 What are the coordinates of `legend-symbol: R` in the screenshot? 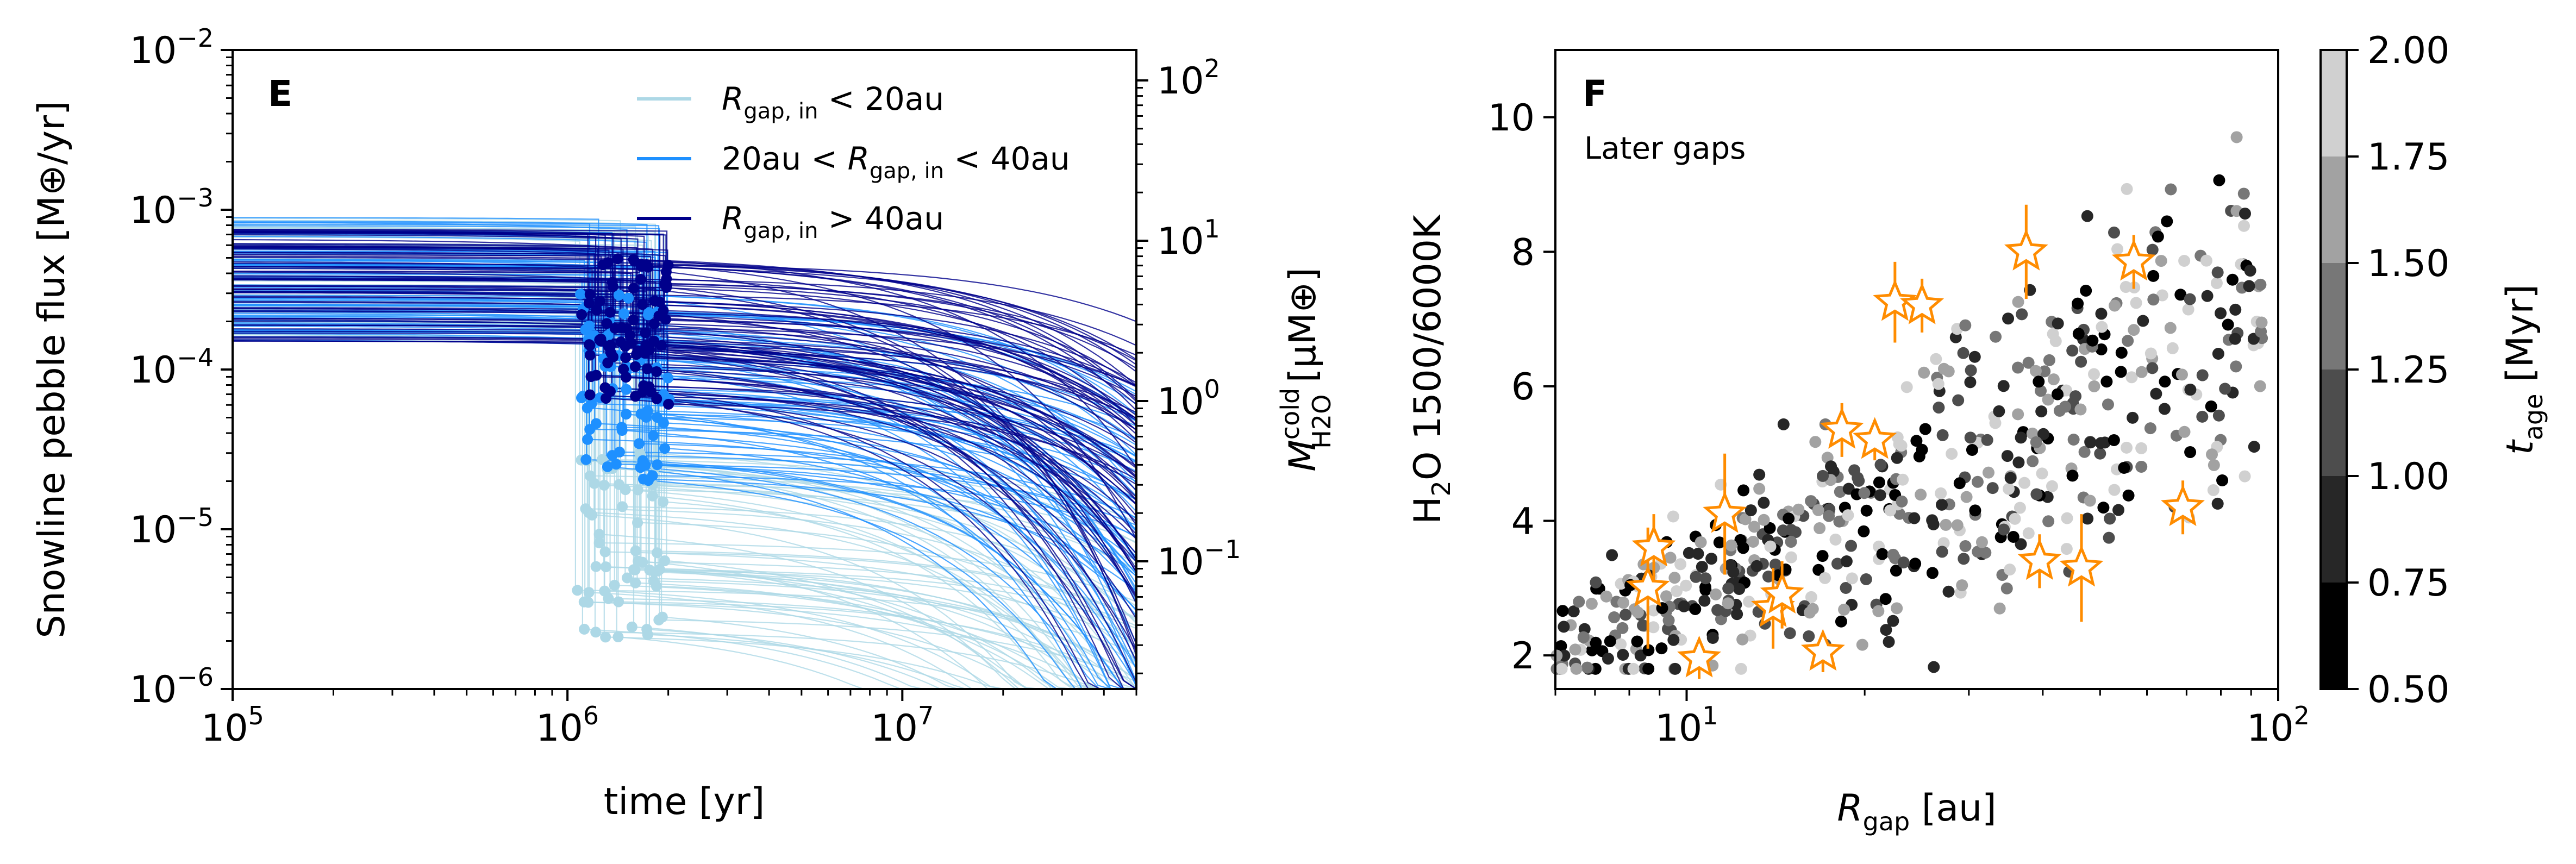 It's located at (733, 98).